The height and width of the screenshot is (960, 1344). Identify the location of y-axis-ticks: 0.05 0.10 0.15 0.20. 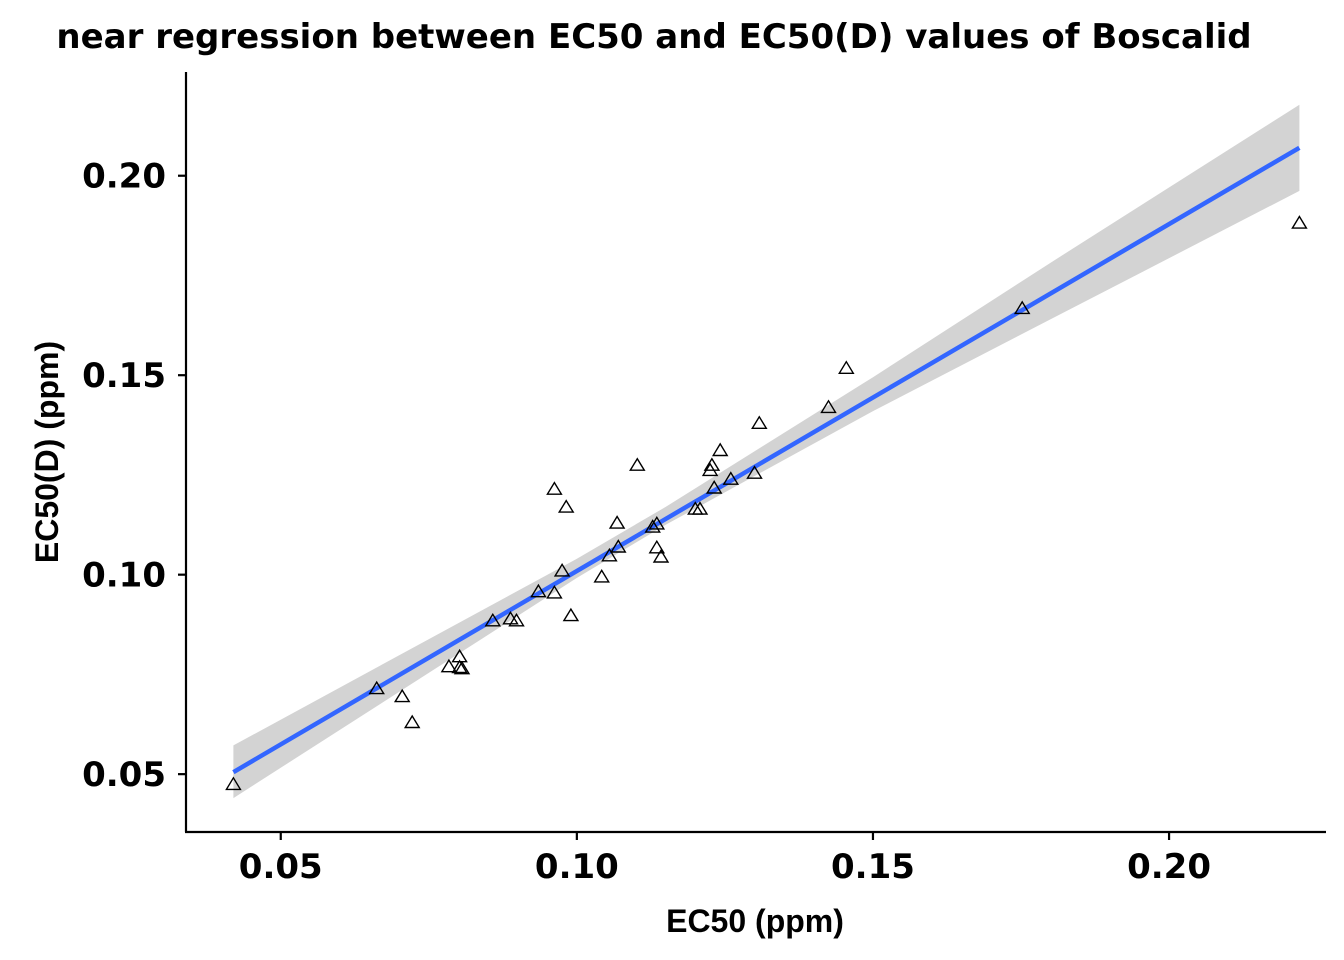
(134, 476).